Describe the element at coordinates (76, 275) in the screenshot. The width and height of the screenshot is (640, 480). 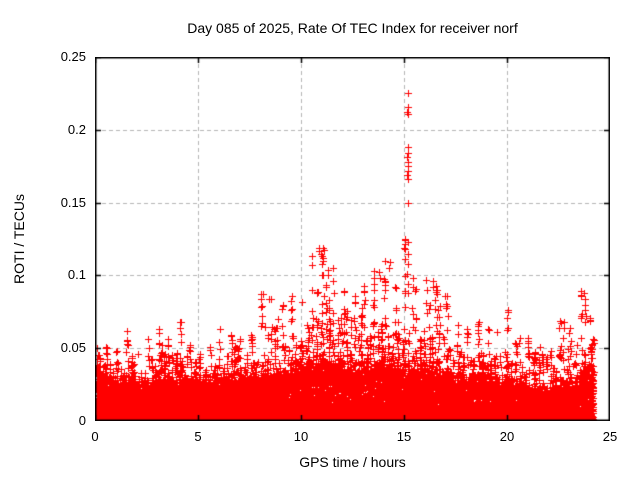
I see `y-tick-label: 0.1` at that location.